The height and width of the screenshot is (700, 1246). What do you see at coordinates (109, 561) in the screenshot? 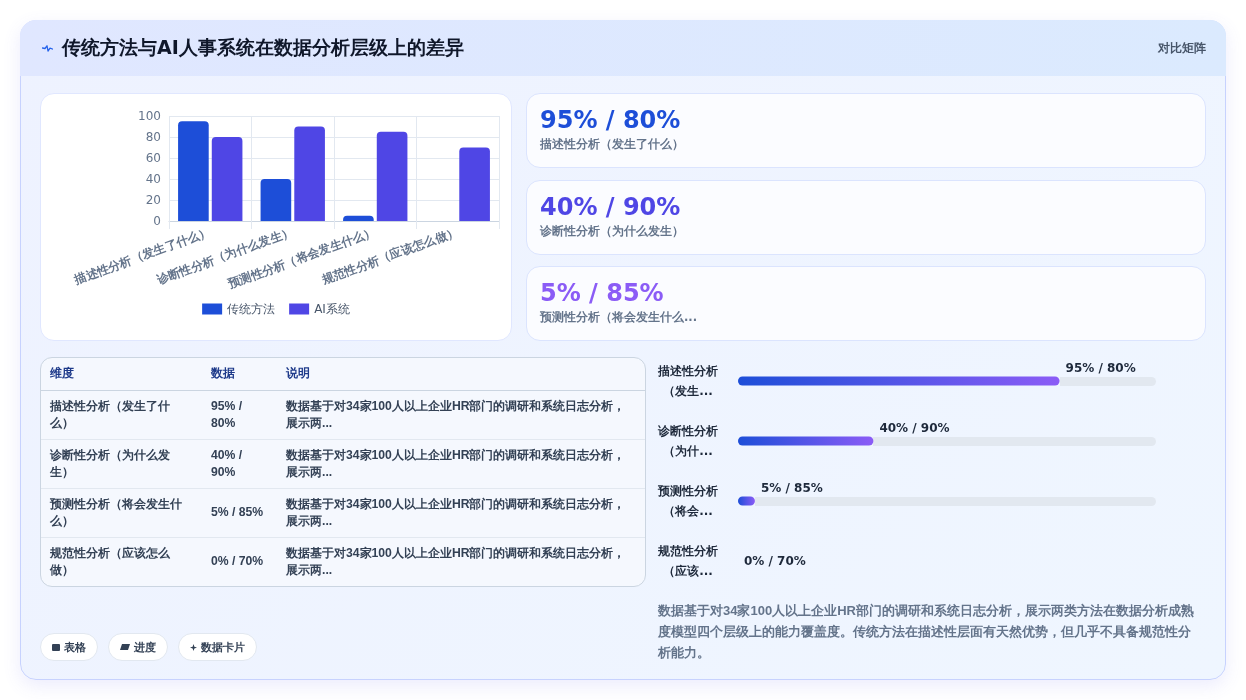
I see `text: 规范性分析（应该怎么做）` at bounding box center [109, 561].